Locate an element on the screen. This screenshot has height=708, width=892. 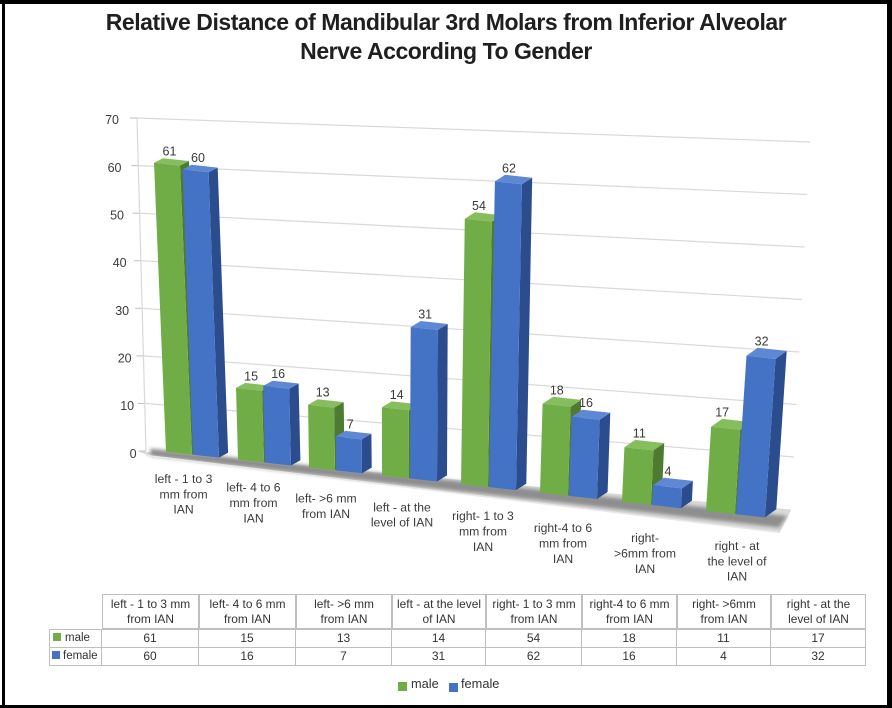
svg-text: 50 is located at coordinates (117, 216).